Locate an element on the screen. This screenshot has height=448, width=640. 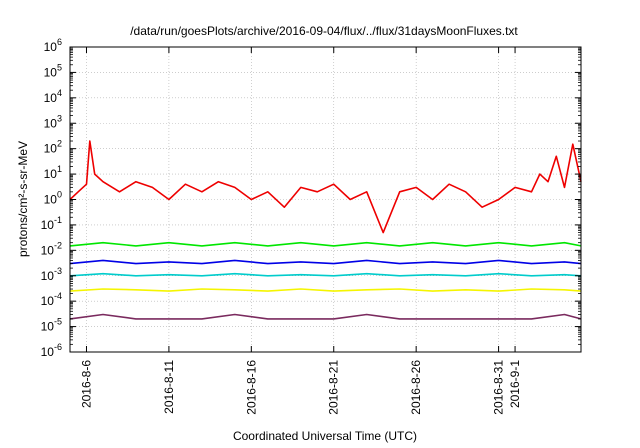
y-tick-label: 10⁻⁵ is located at coordinates (51, 325).